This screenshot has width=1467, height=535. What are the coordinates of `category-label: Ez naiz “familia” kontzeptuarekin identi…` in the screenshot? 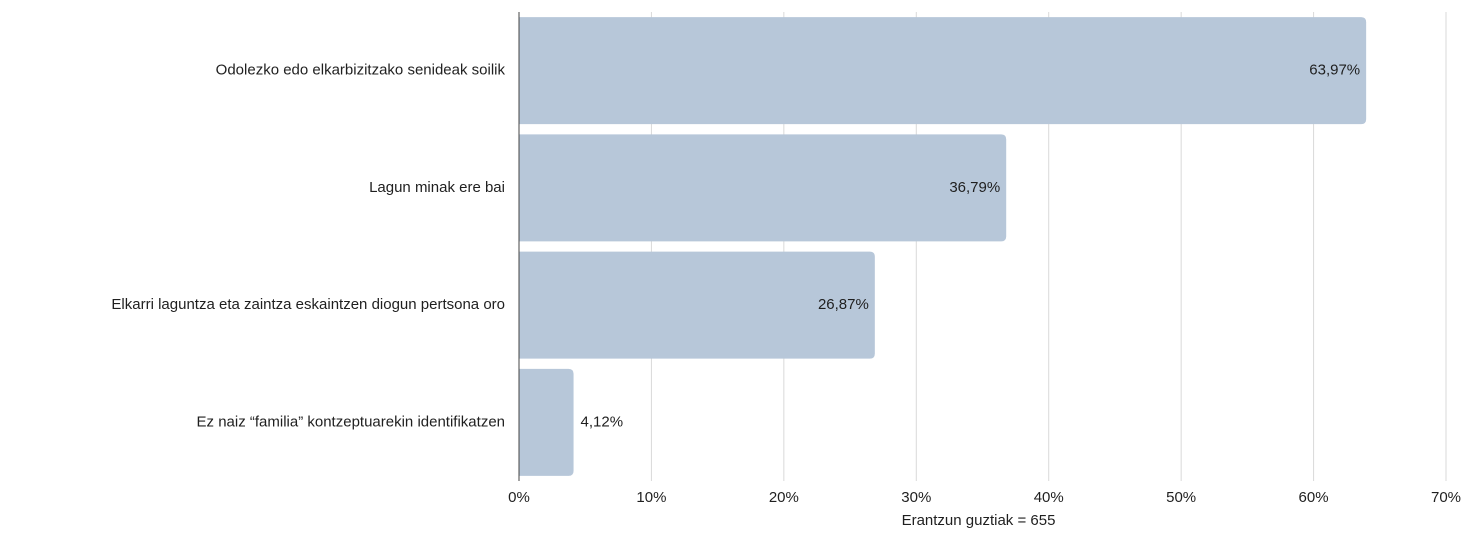 It's located at (351, 421).